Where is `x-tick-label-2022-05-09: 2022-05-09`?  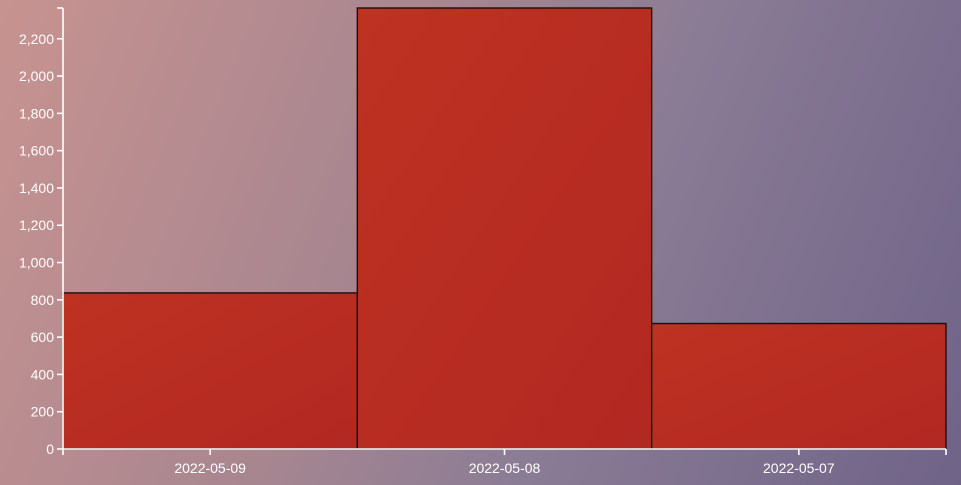 x-tick-label-2022-05-09: 2022-05-09 is located at coordinates (210, 468).